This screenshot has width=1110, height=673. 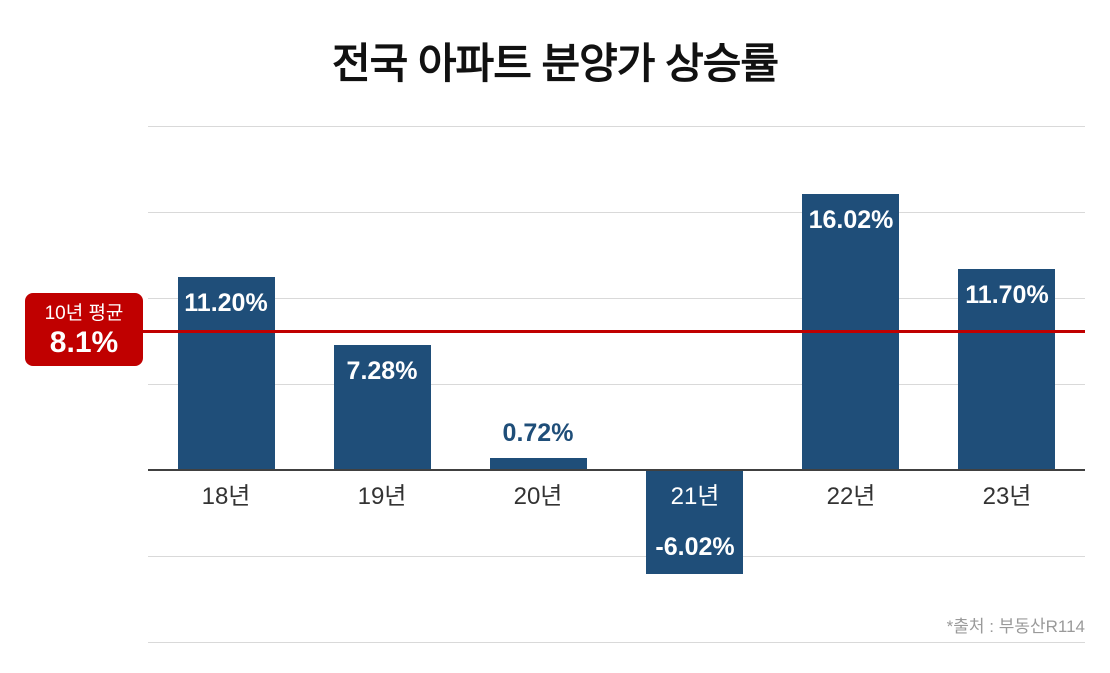 I want to click on category-label-21년: 21년, so click(x=695, y=496).